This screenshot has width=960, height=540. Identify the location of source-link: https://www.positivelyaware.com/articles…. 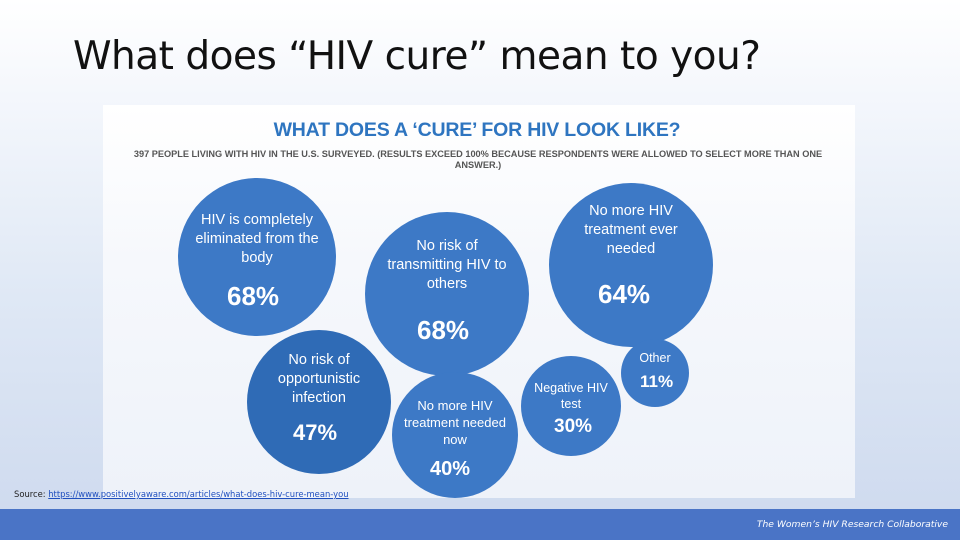
(198, 494).